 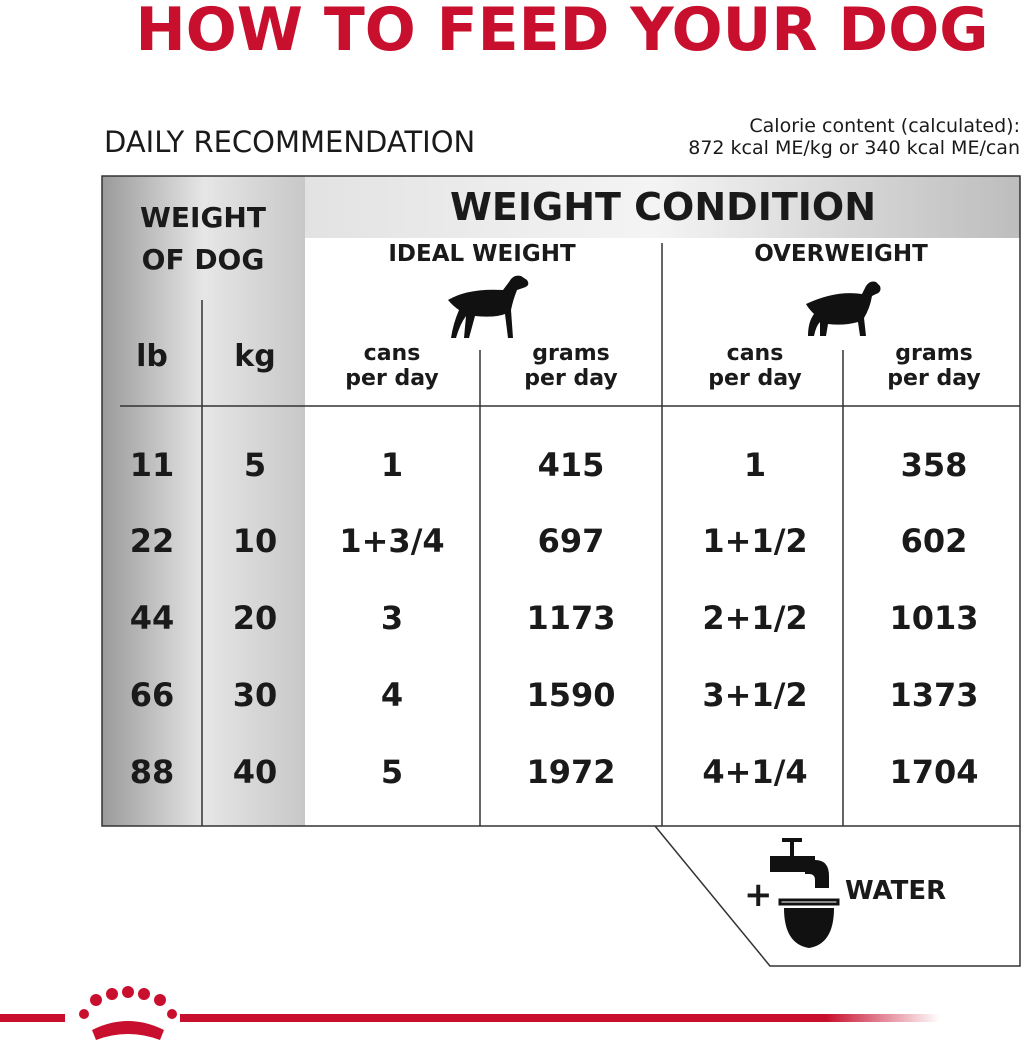 I want to click on weight-band, so click(x=203, y=501).